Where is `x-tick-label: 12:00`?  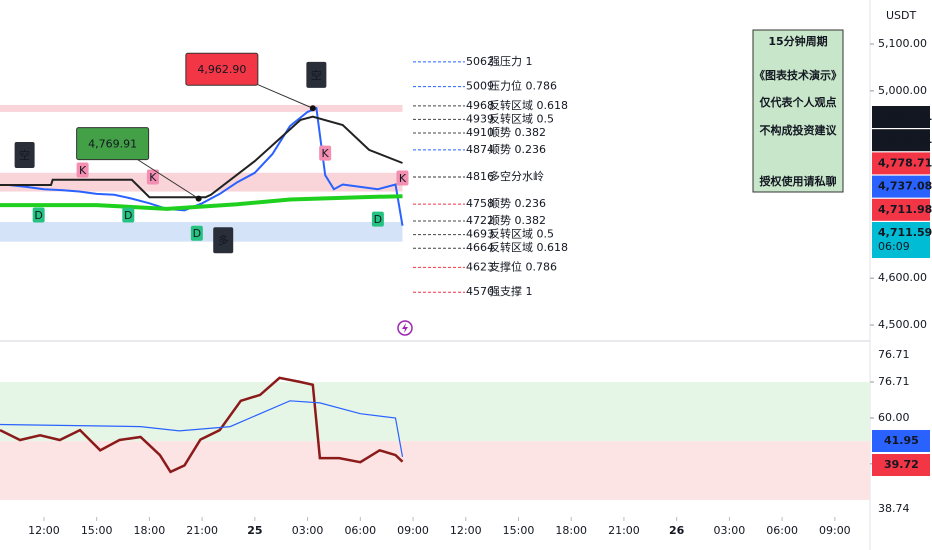 x-tick-label: 12:00 is located at coordinates (466, 530).